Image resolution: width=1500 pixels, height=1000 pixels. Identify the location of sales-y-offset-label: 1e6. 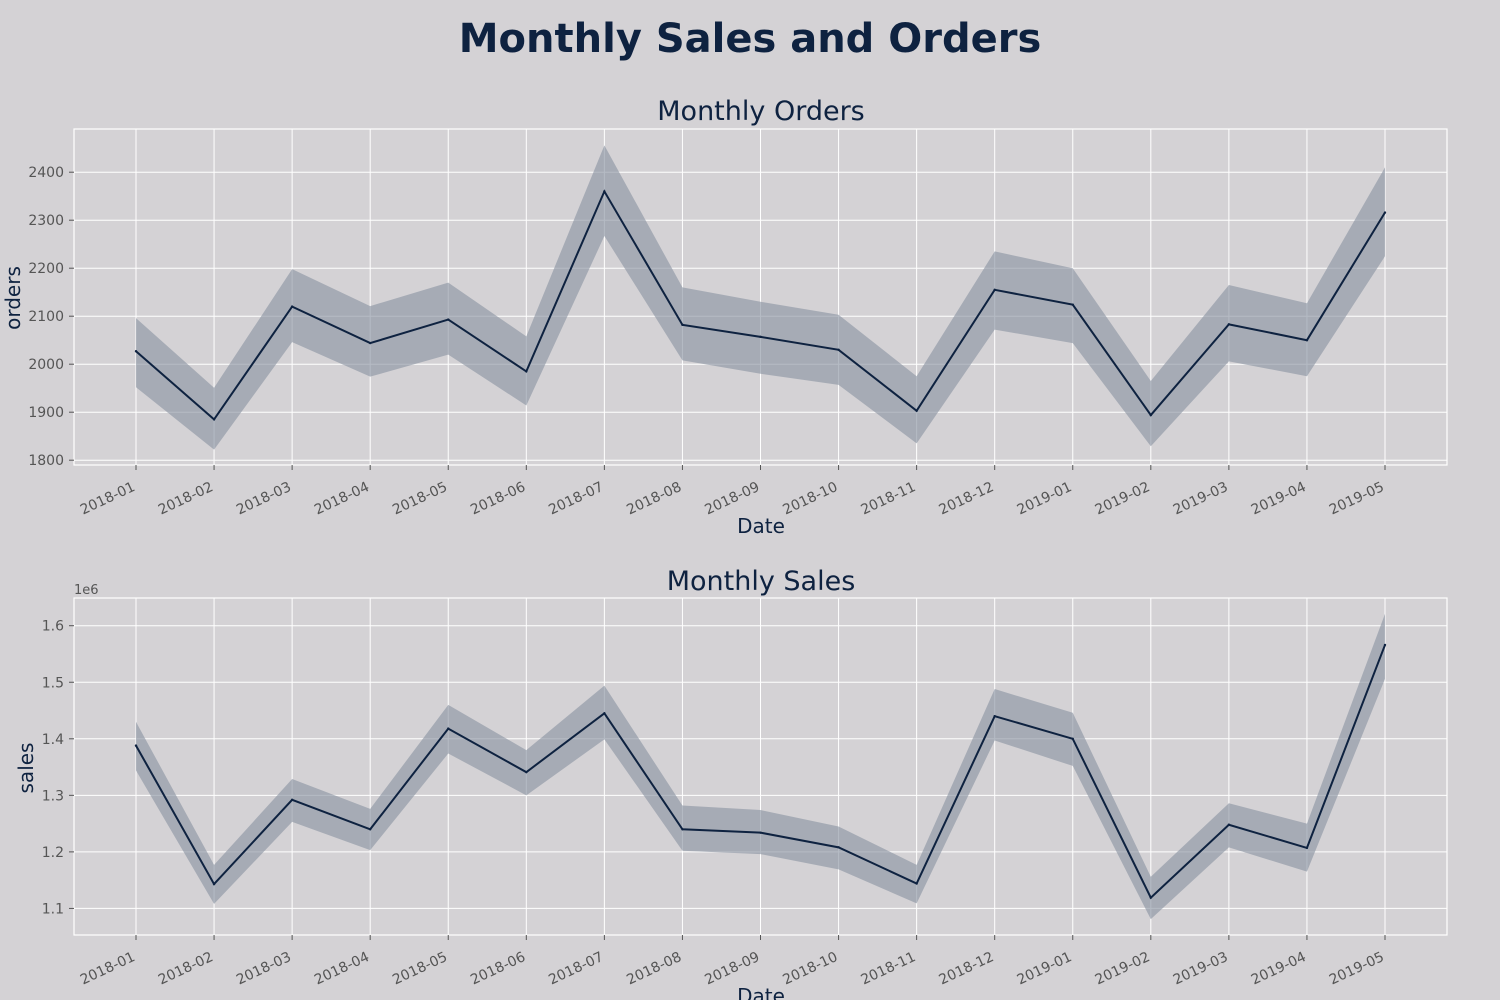
(86, 590).